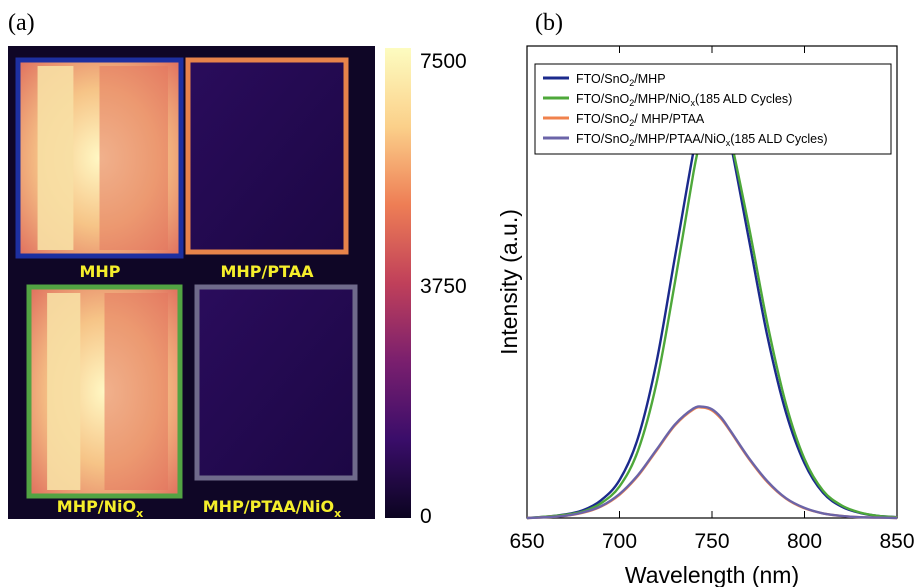 The height and width of the screenshot is (587, 917). Describe the element at coordinates (713, 109) in the screenshot. I see `legend-box` at that location.